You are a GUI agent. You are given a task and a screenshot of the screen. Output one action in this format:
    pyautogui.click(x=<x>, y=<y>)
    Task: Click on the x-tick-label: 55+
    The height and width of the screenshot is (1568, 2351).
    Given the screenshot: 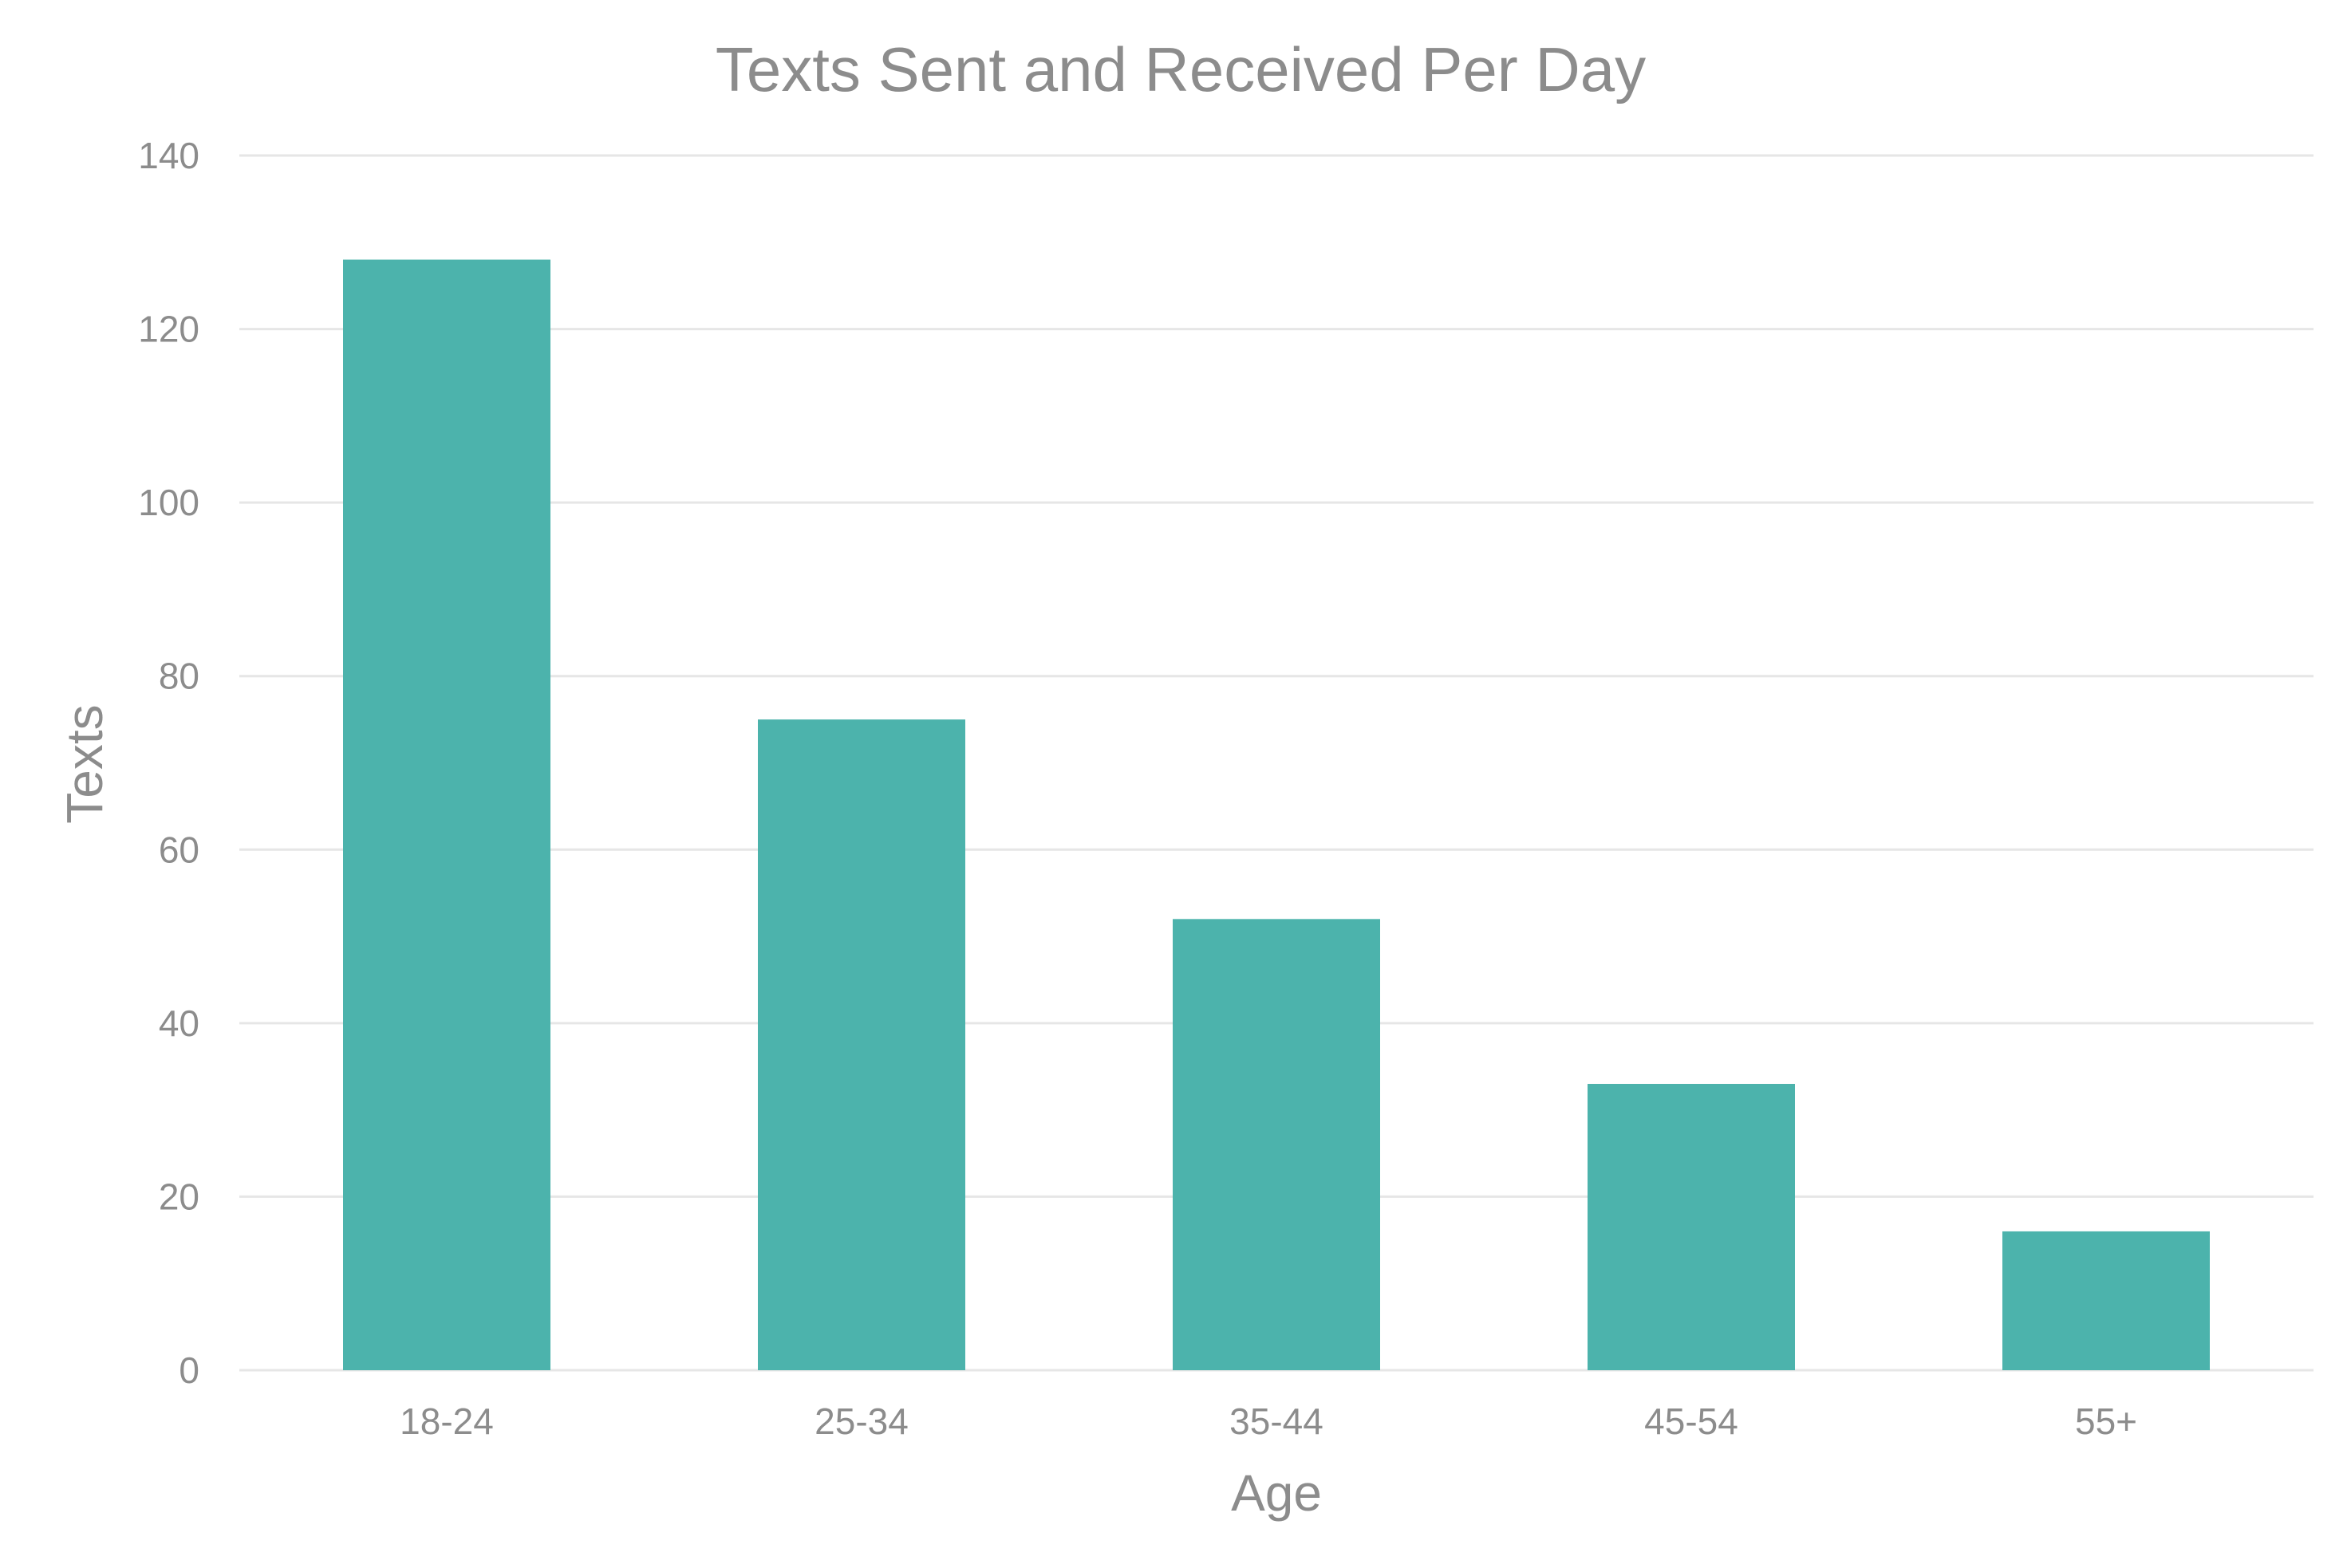 What is the action you would take?
    pyautogui.click(x=2106, y=1422)
    